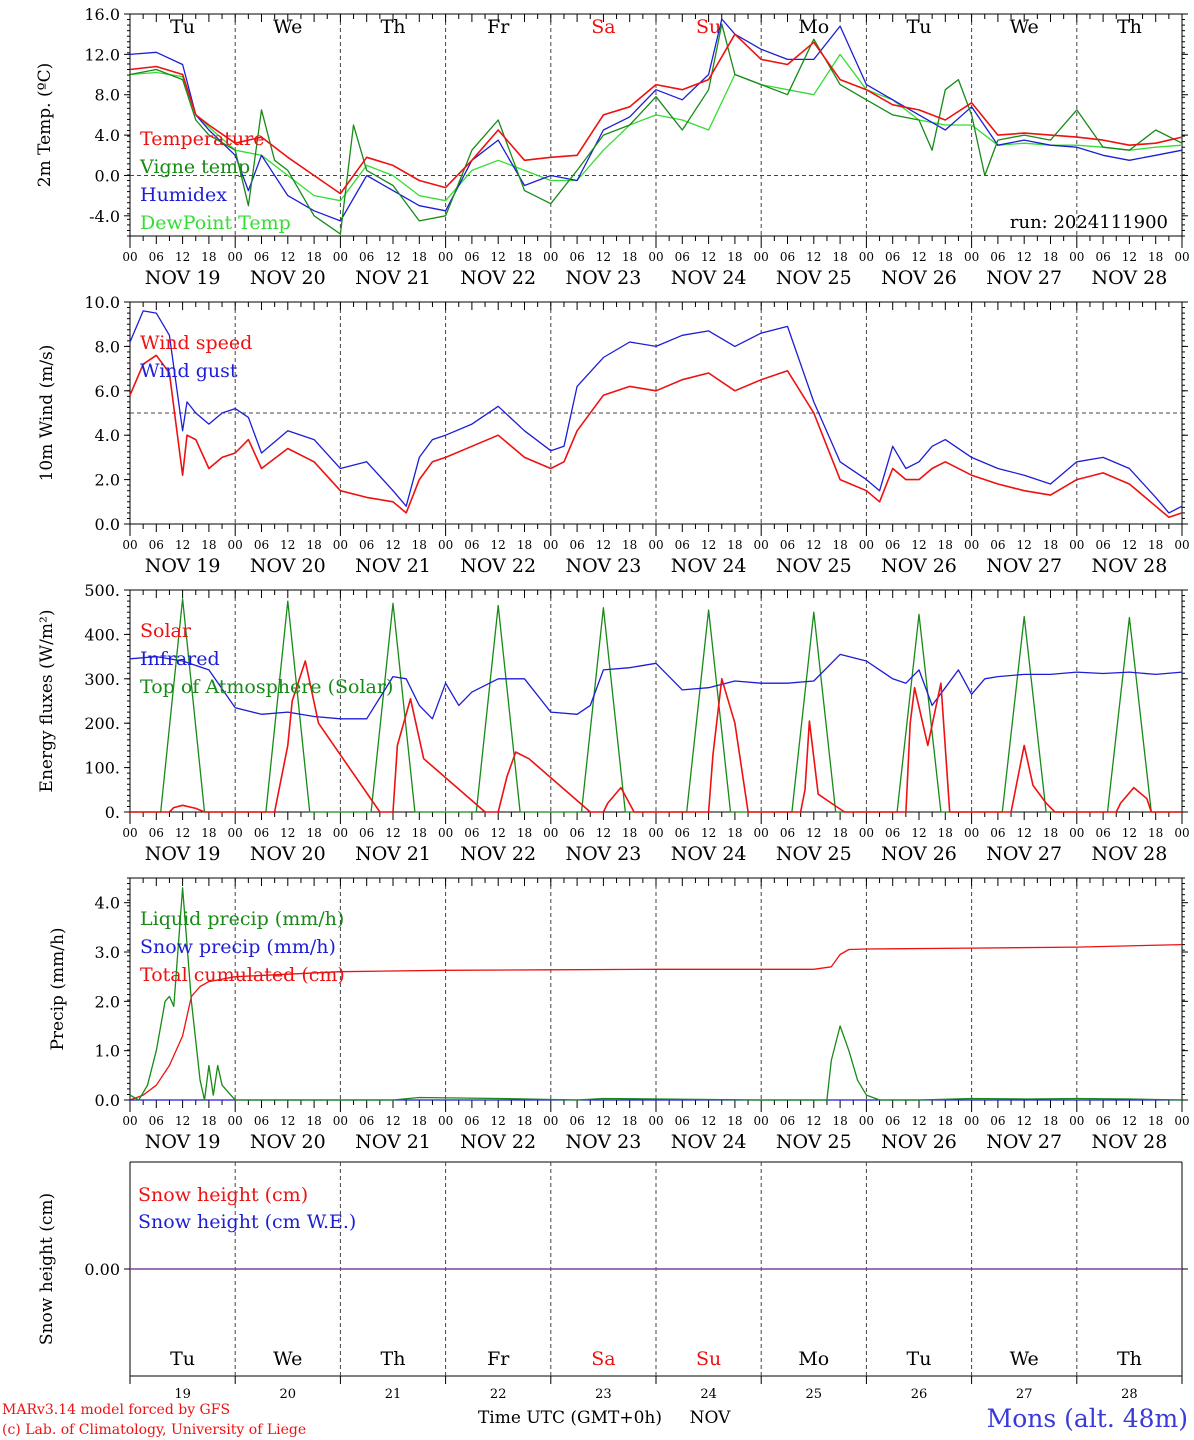 The height and width of the screenshot is (1440, 1194). What do you see at coordinates (107, 346) in the screenshot?
I see `y-tick-label: 8.0` at bounding box center [107, 346].